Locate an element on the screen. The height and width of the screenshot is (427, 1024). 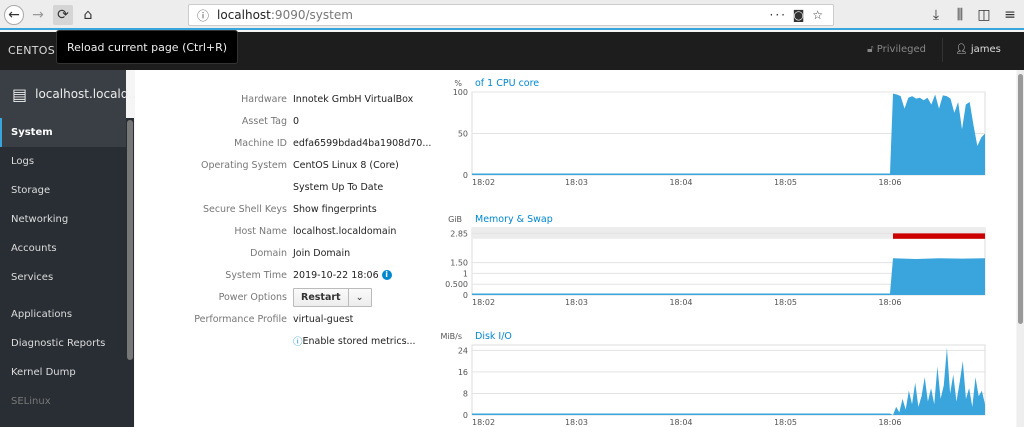
detail-label: Operating System is located at coordinates (244, 165).